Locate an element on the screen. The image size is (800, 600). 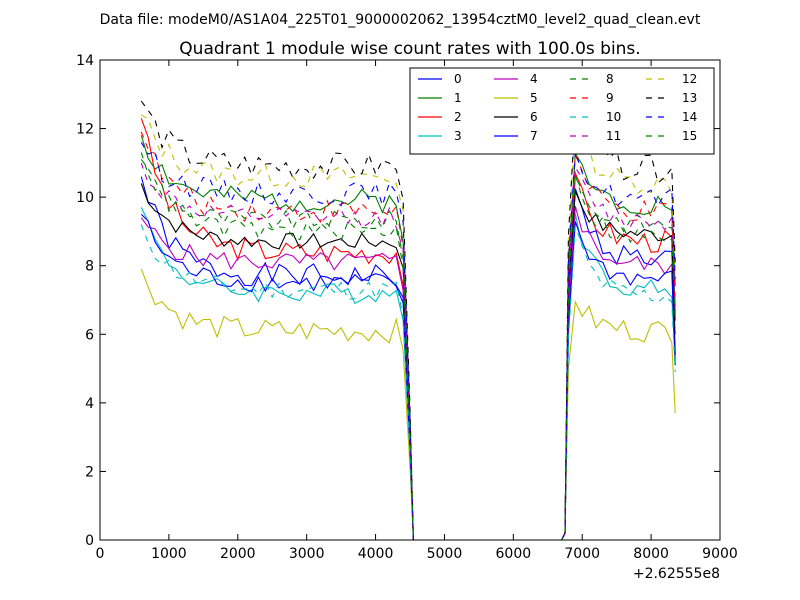
legend-label-7: 7 is located at coordinates (534, 136).